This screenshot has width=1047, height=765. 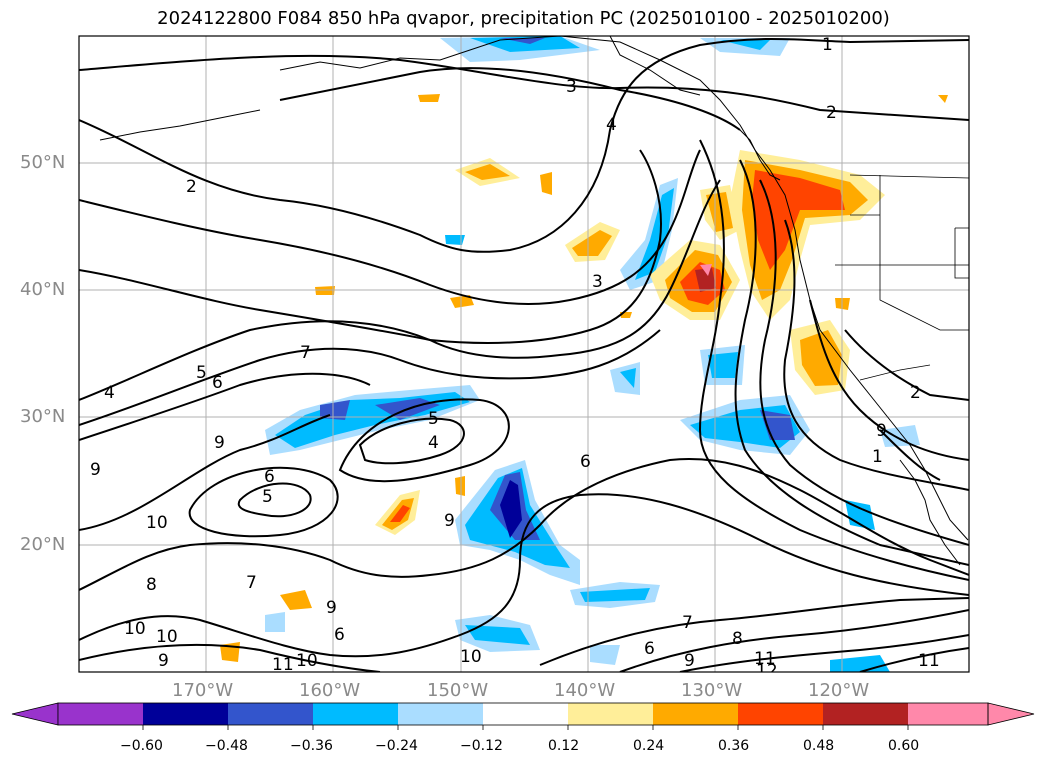 What do you see at coordinates (819, 746) in the screenshot?
I see `colorbar-tick-label: 0.48` at bounding box center [819, 746].